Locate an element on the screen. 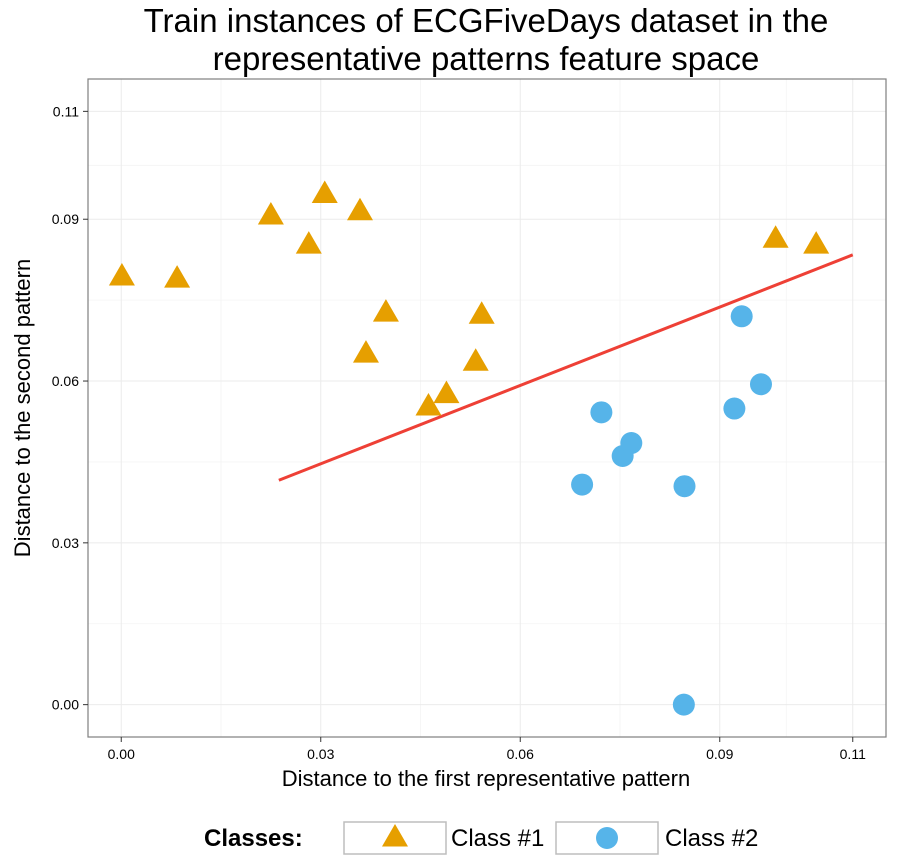 The width and height of the screenshot is (901, 860). legend: Classes: Class #1 Class #2 is located at coordinates (481, 838).